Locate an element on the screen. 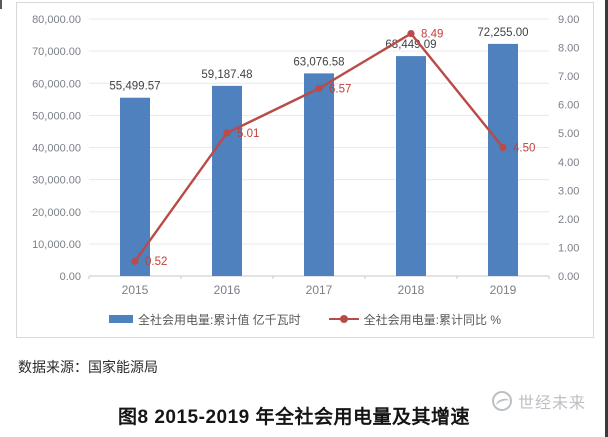 The image size is (608, 437). left-axis-tick-label: 20,000.00 is located at coordinates (56, 213).